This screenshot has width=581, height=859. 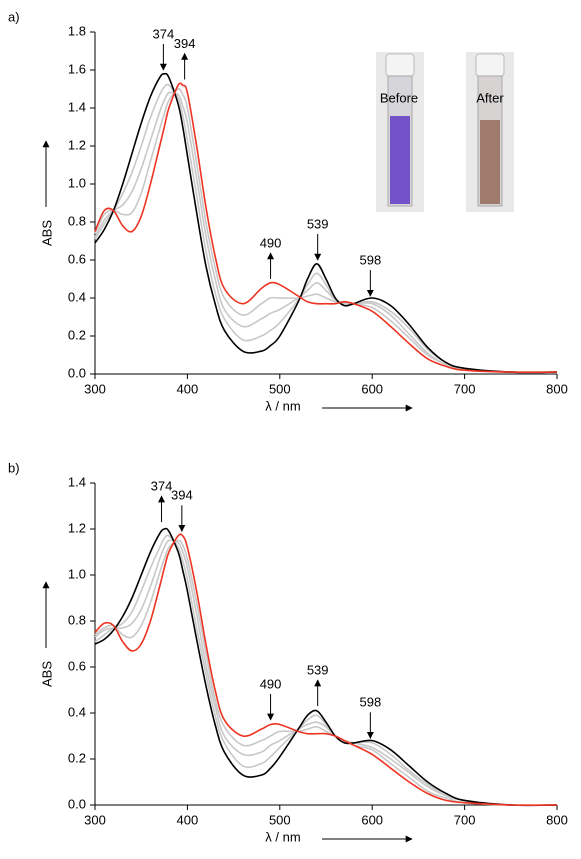 I want to click on y-tick-label: 1.6, so click(x=77, y=68).